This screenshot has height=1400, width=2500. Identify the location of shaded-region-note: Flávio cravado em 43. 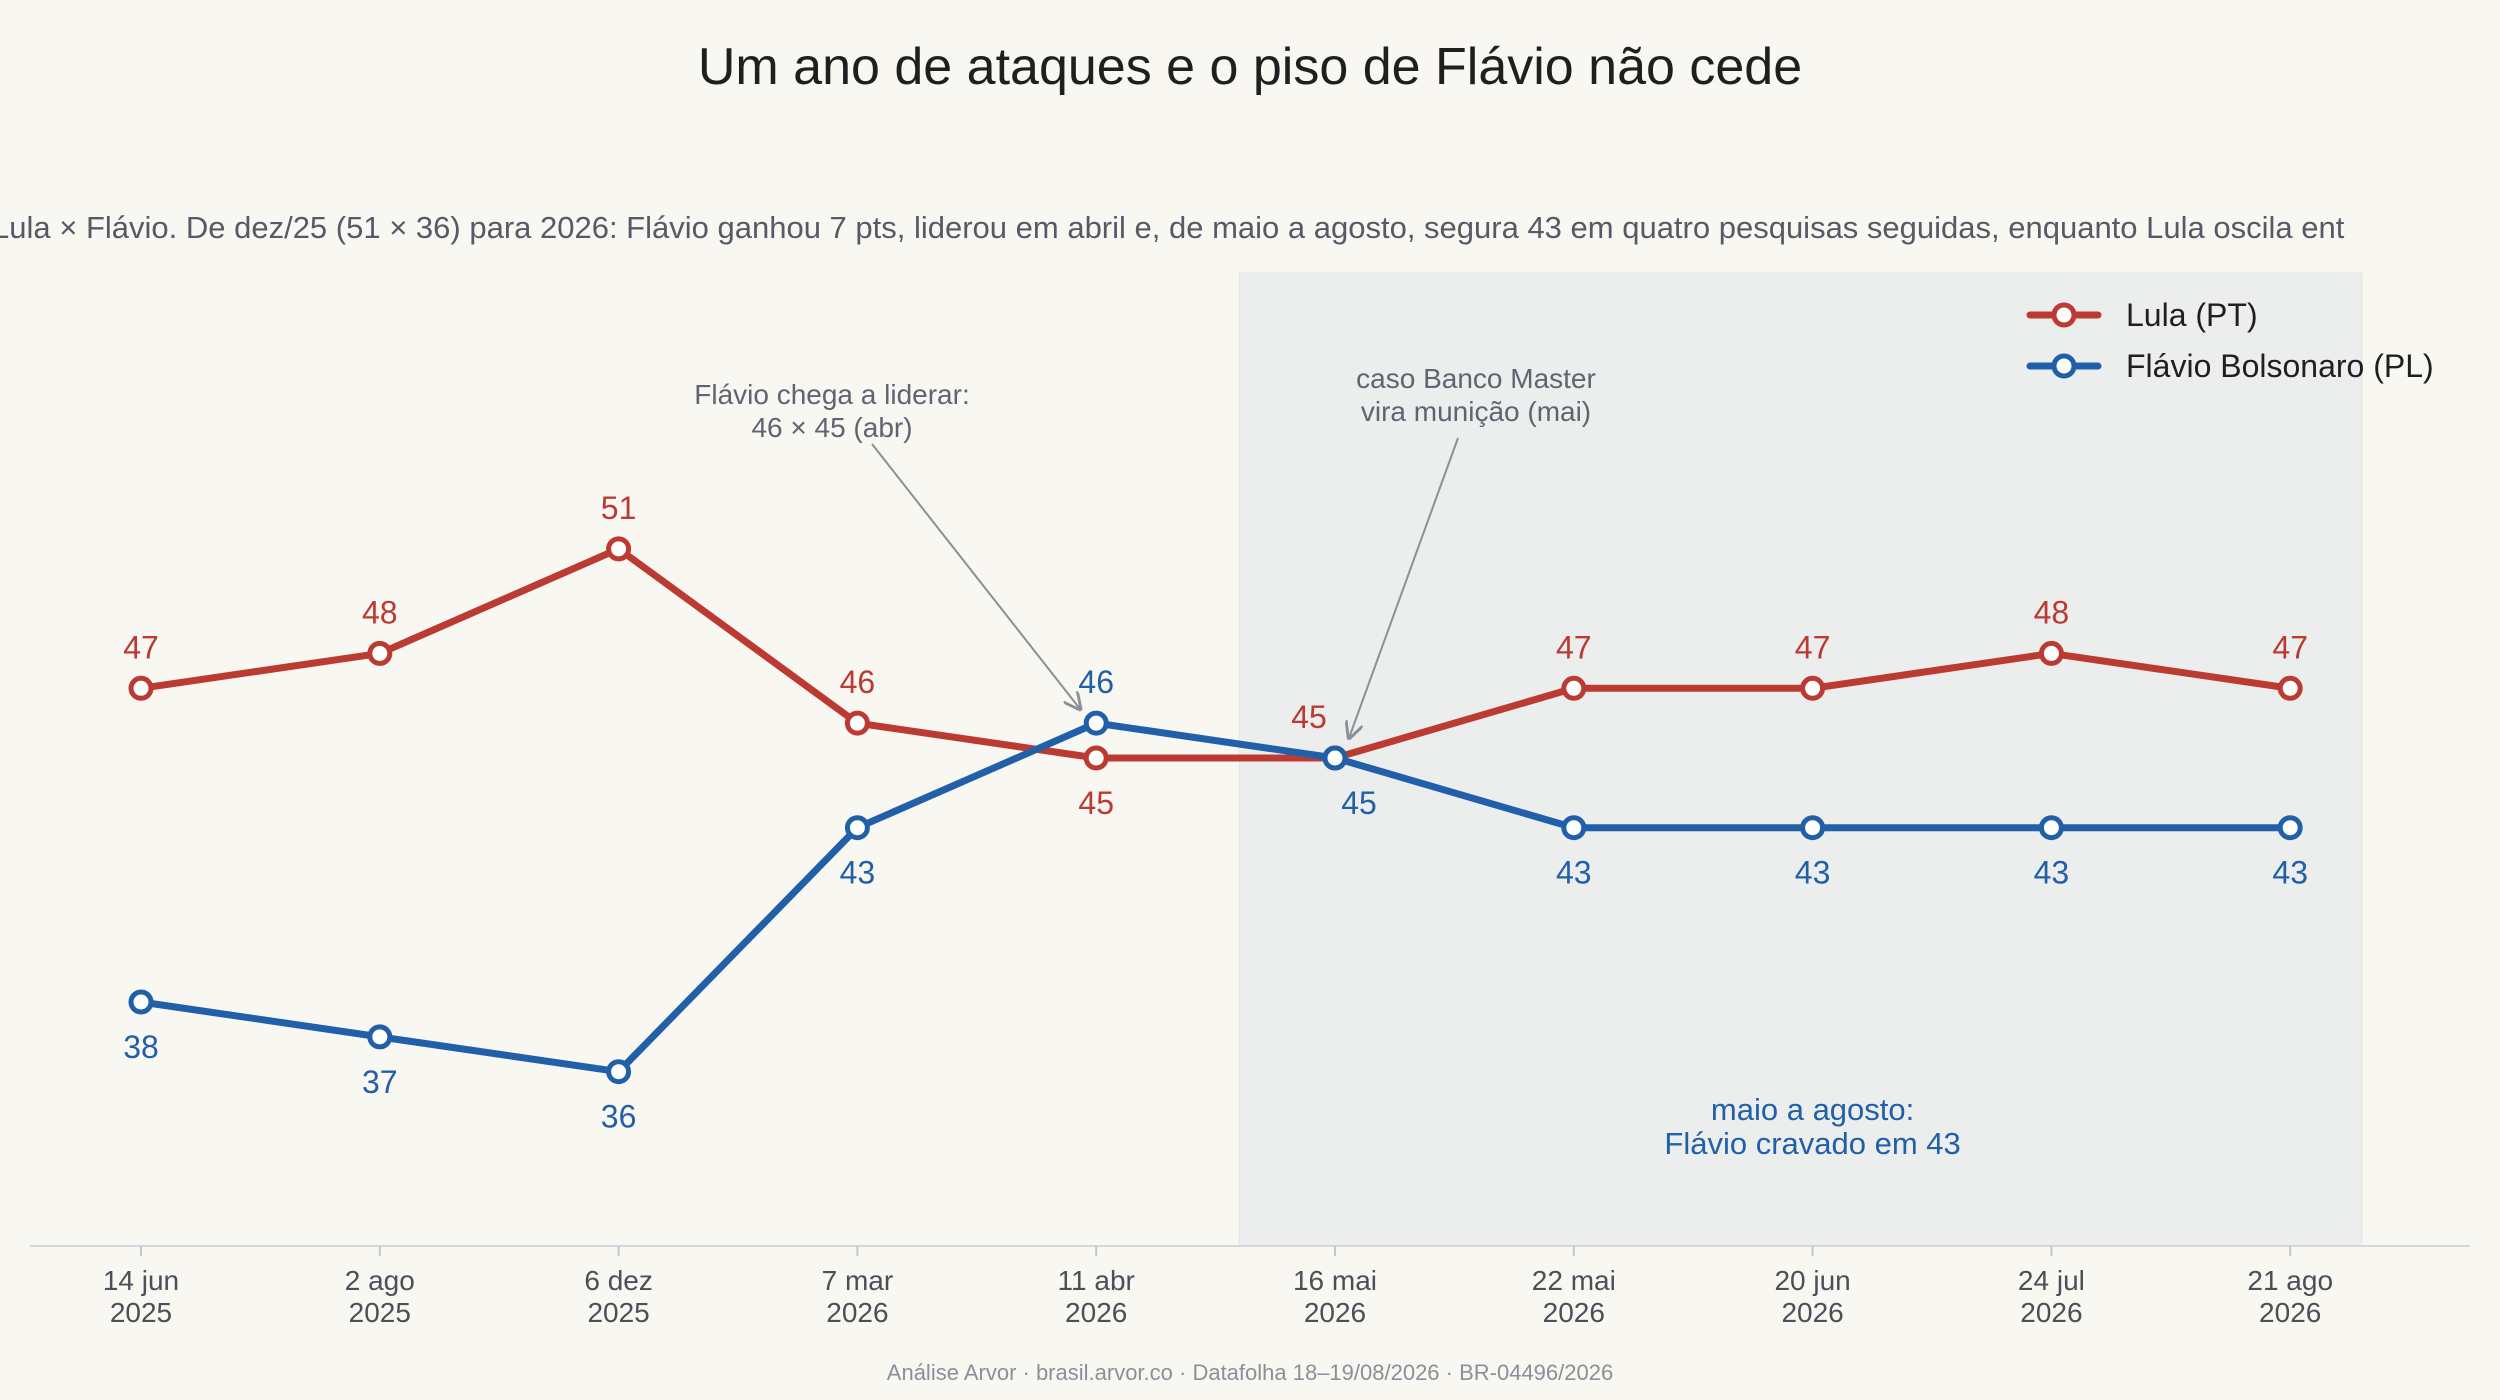
(1812, 1143).